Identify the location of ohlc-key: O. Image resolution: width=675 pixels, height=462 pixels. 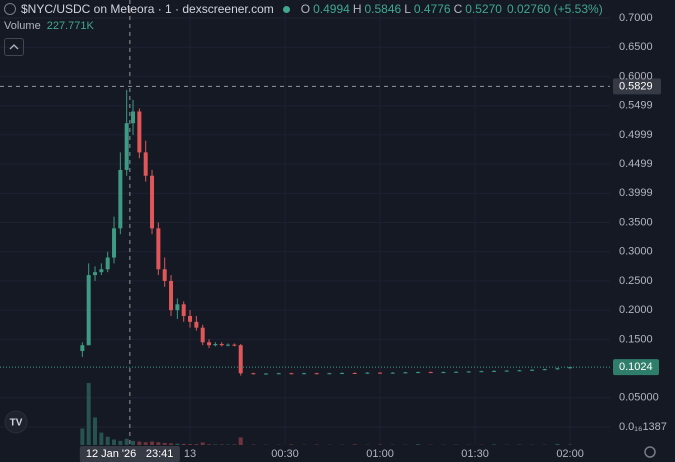
(305, 9).